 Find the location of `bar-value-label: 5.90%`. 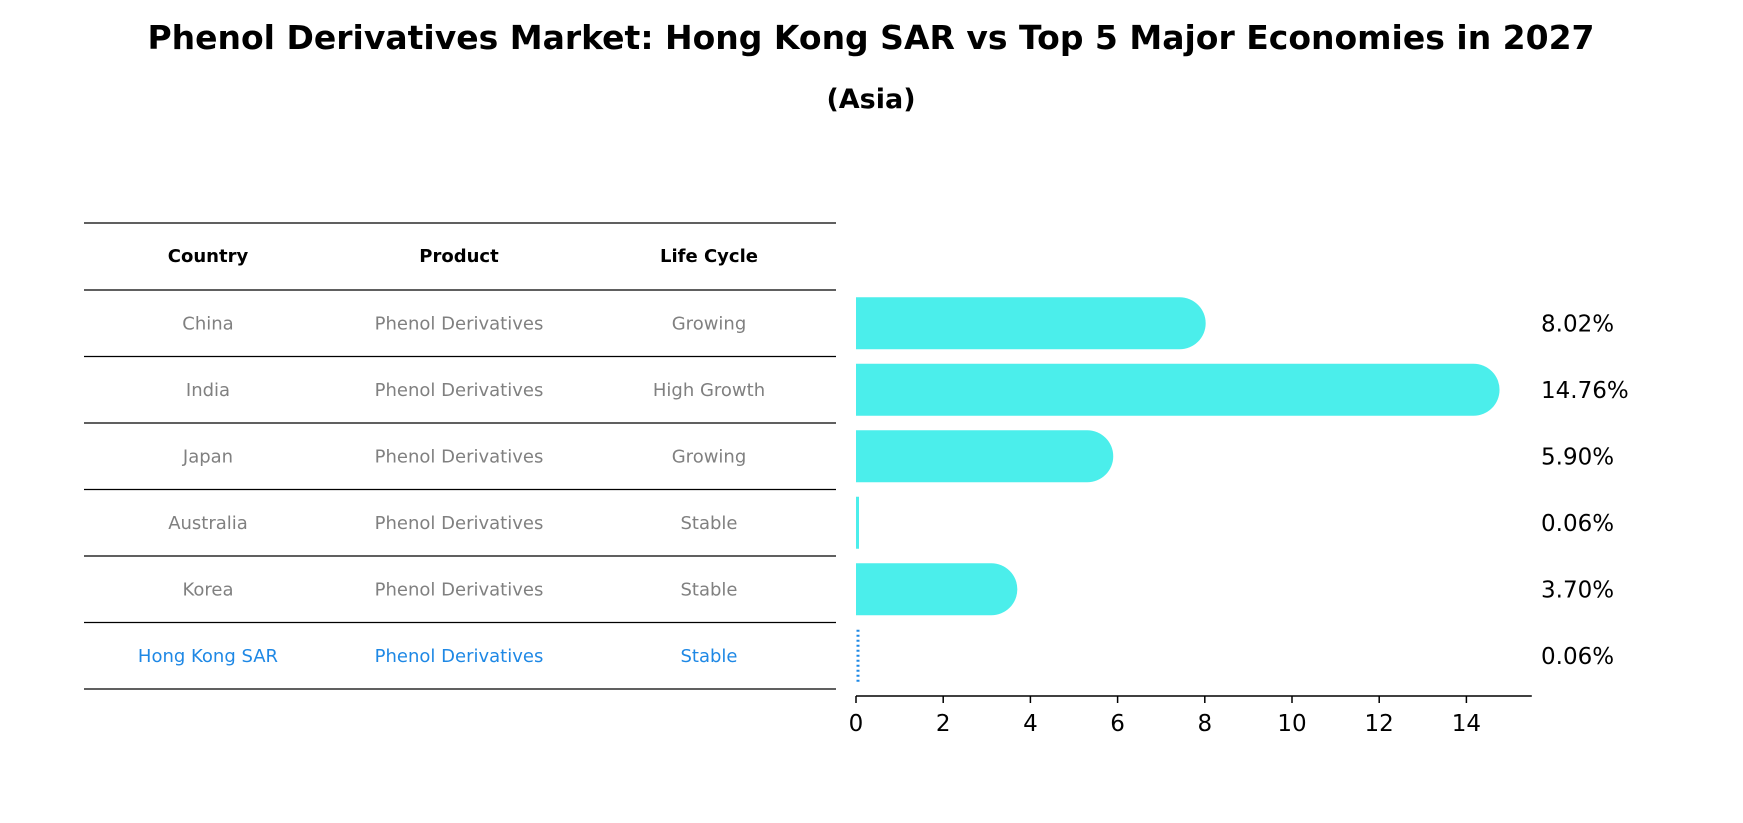

bar-value-label: 5.90% is located at coordinates (1577, 457).